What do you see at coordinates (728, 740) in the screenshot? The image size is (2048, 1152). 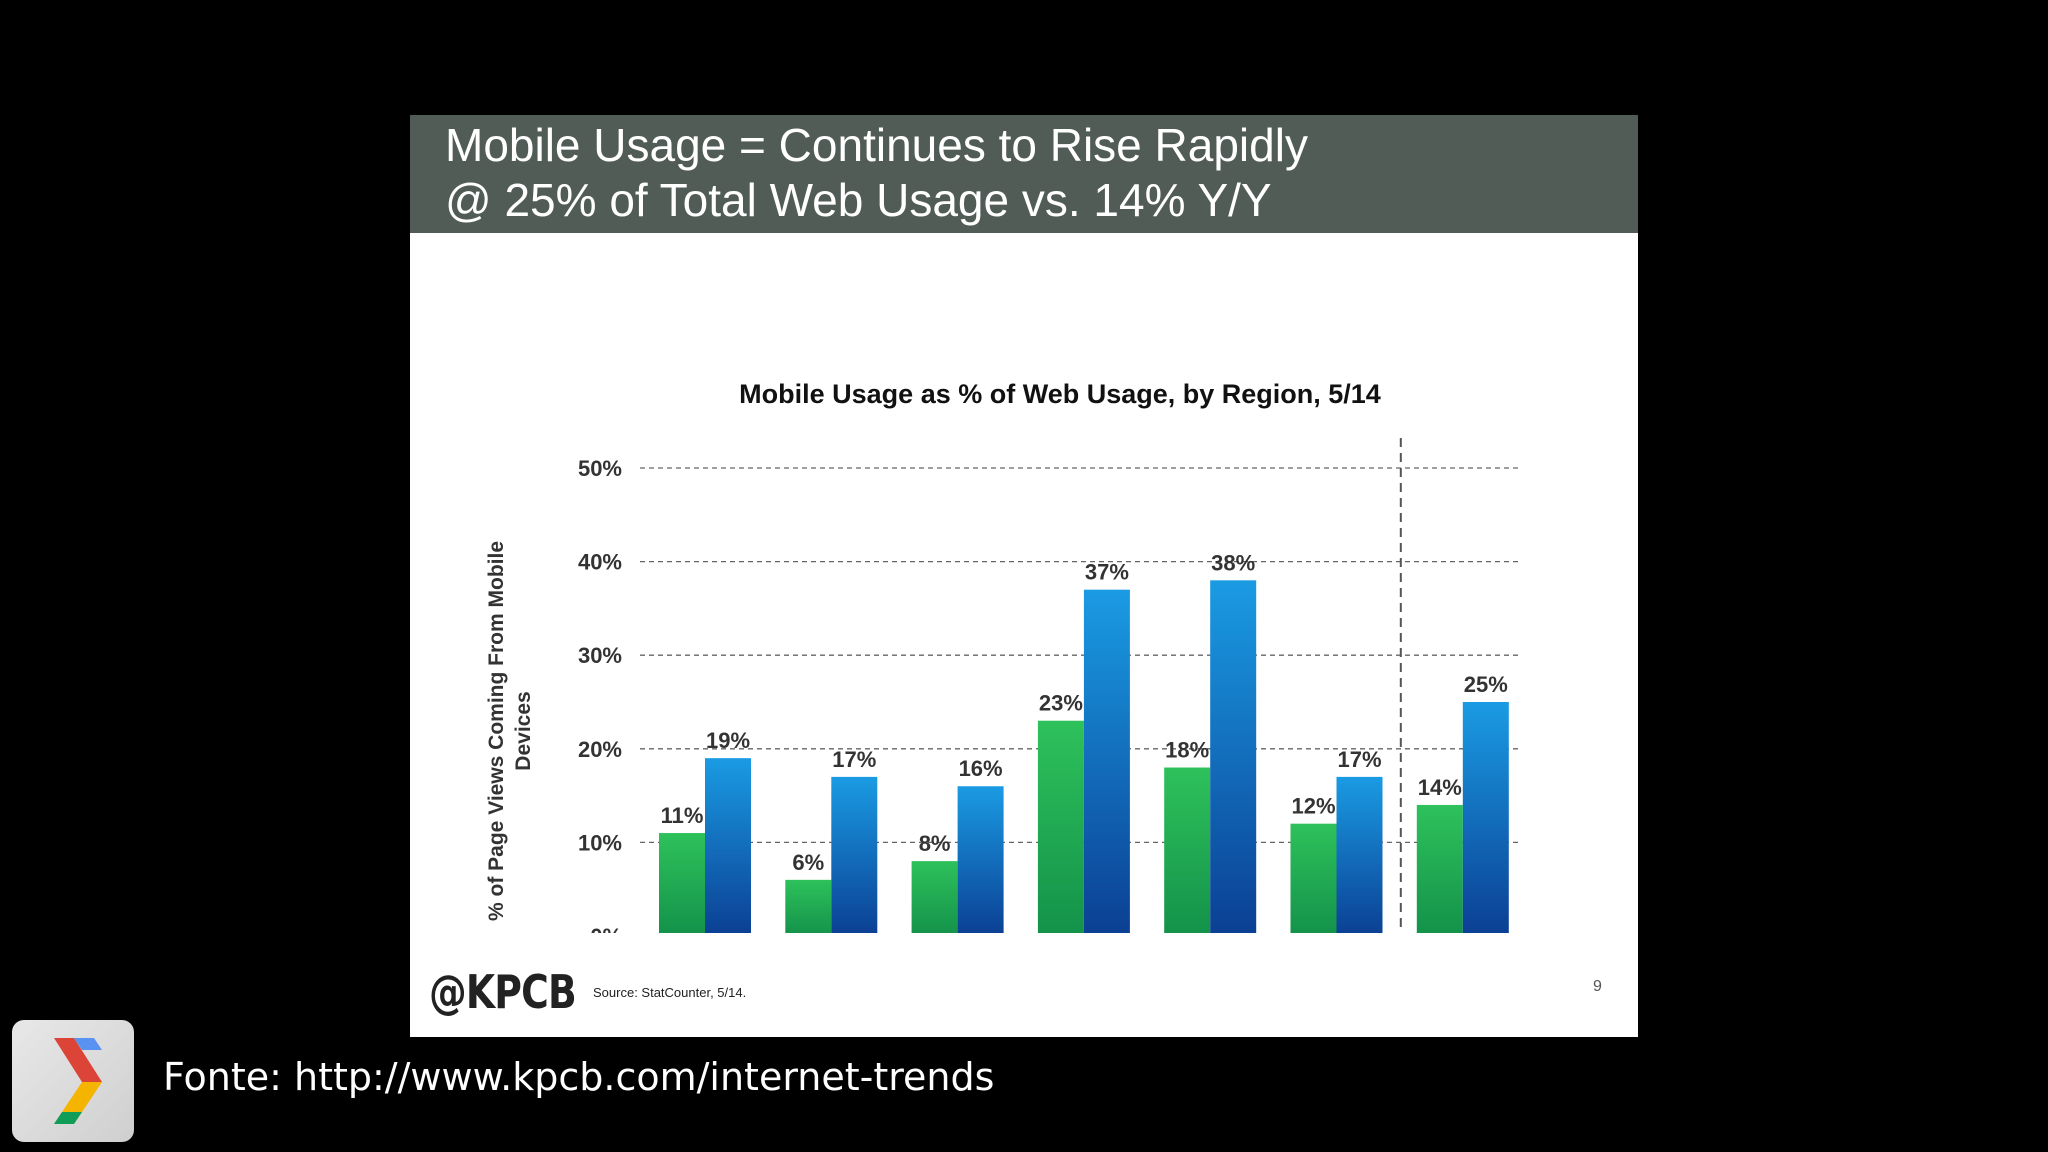 I see `data-label: 19%` at bounding box center [728, 740].